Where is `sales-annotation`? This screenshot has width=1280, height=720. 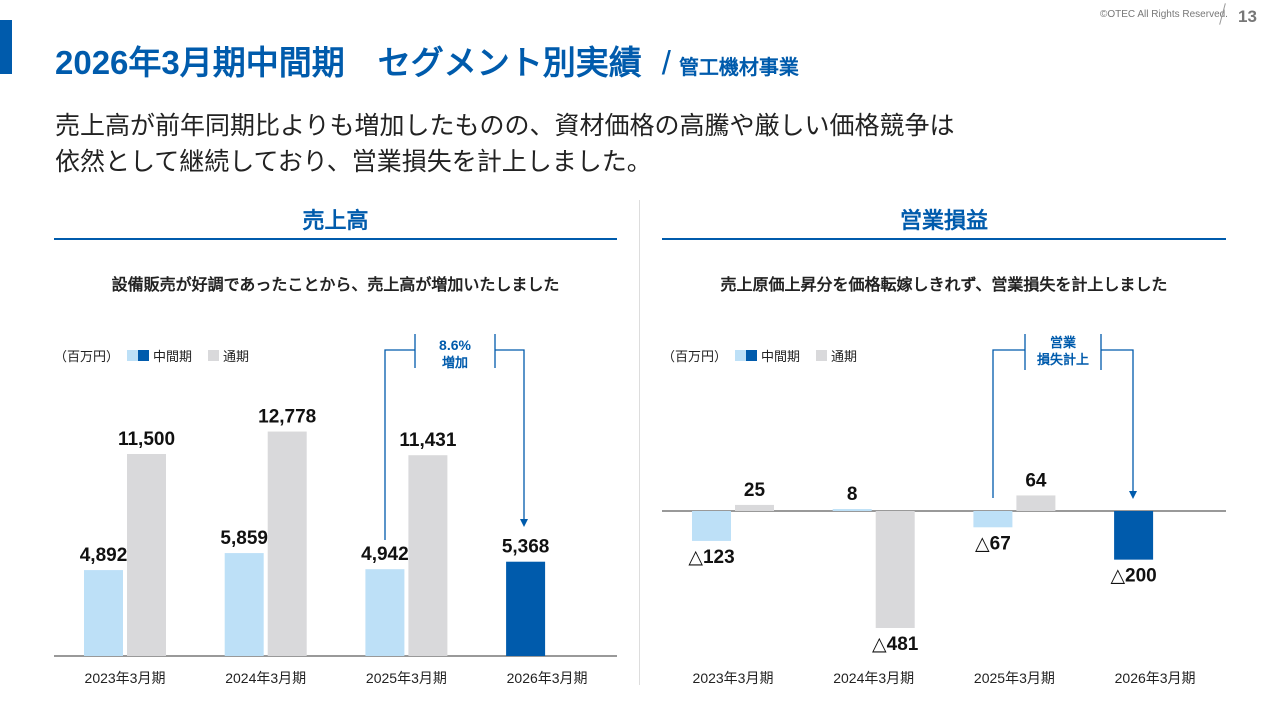 sales-annotation is located at coordinates (456, 437).